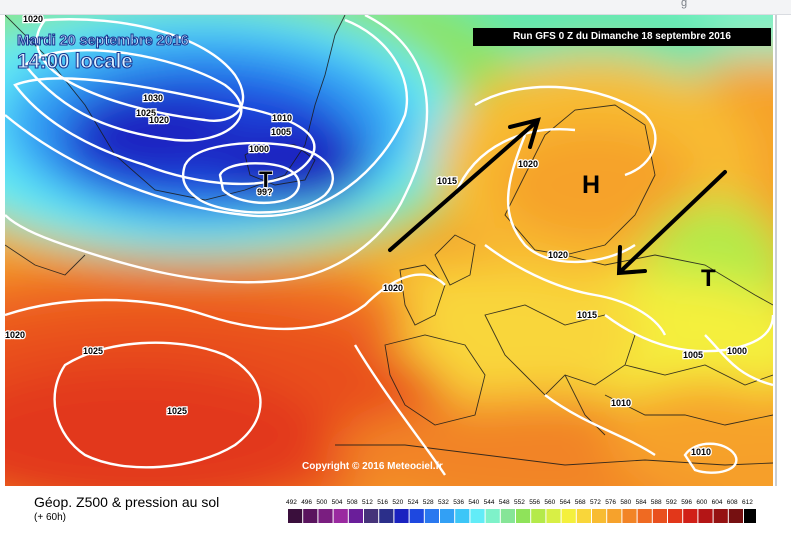  I want to click on scale-tick-label: 580, so click(625, 502).